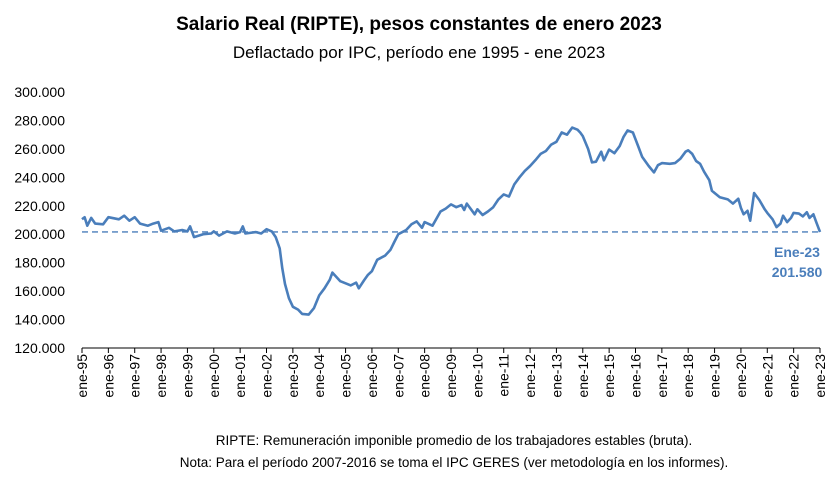  I want to click on x-tick-label: ene-18, so click(688, 376).